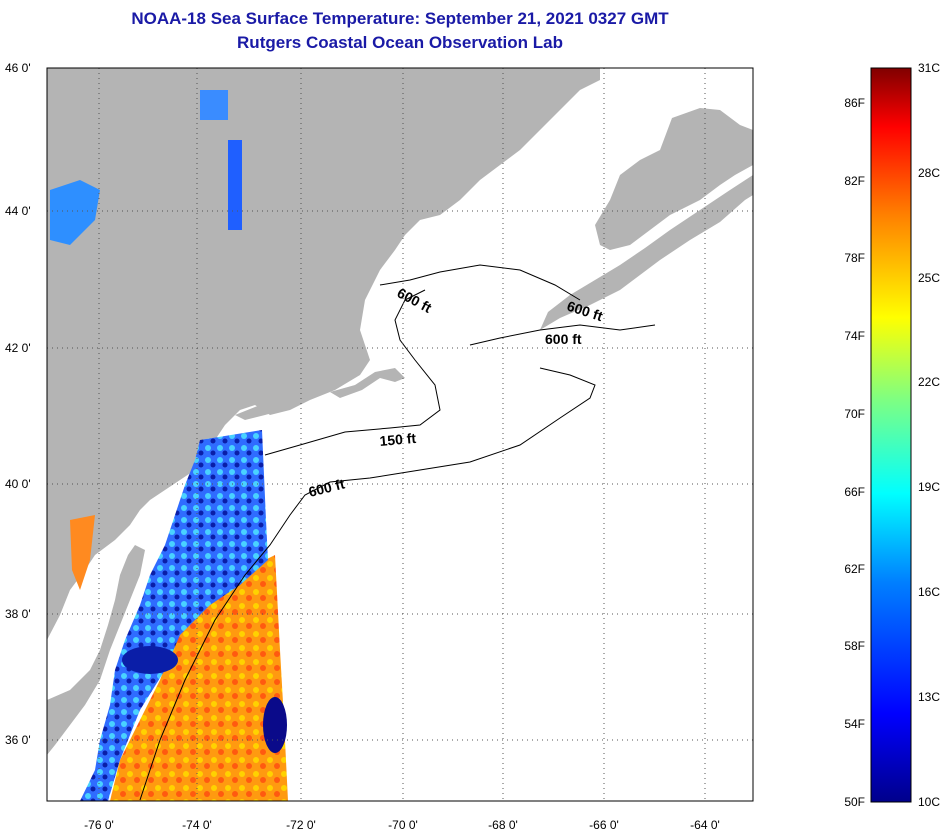 The image size is (952, 832). Describe the element at coordinates (96, 650) in the screenshot. I see `land-delmarva` at that location.